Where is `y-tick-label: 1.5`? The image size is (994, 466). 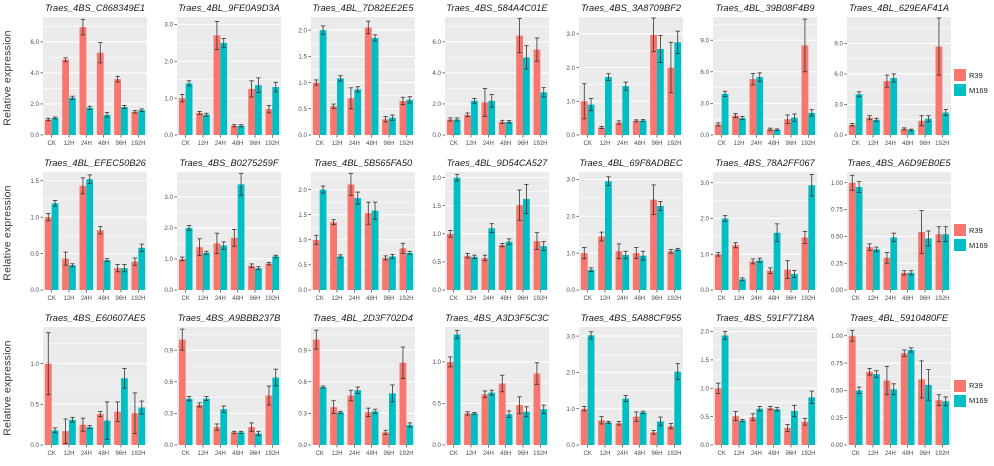 y-tick-label: 1.5 is located at coordinates (436, 206).